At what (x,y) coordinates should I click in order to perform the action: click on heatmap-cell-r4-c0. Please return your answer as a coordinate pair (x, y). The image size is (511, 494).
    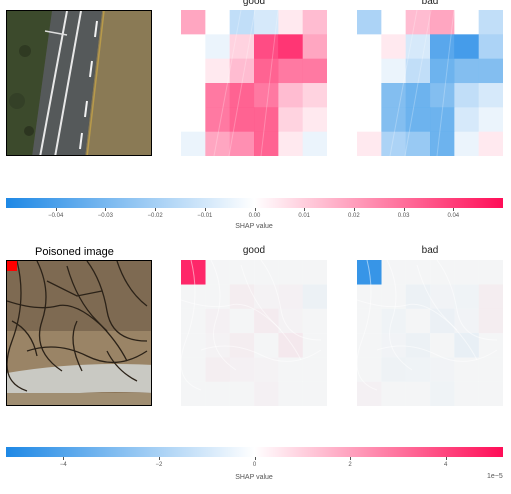
    Looking at the image, I should click on (193, 119).